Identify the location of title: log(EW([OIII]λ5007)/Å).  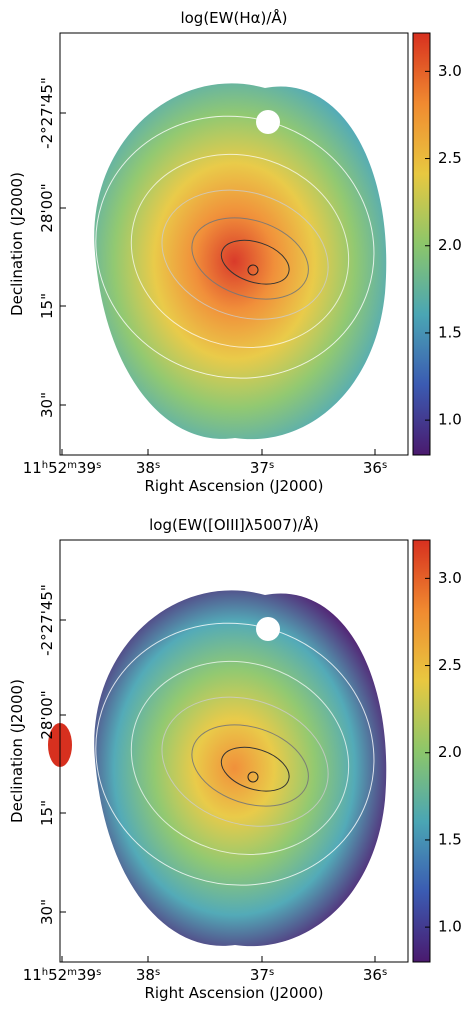
(234, 524).